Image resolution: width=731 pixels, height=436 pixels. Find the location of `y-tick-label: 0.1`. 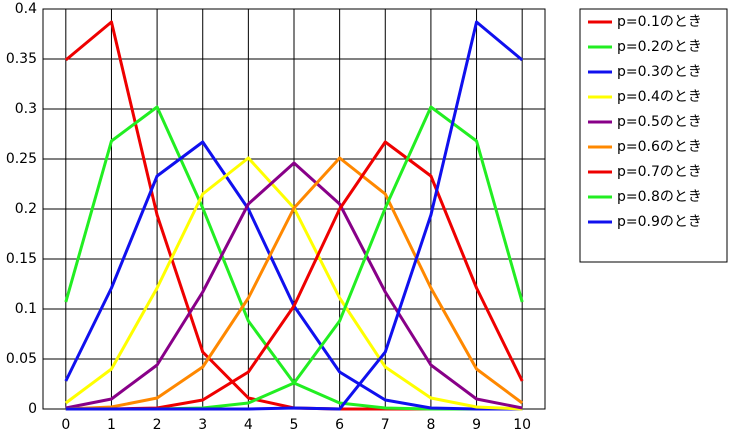

y-tick-label: 0.1 is located at coordinates (26, 309).